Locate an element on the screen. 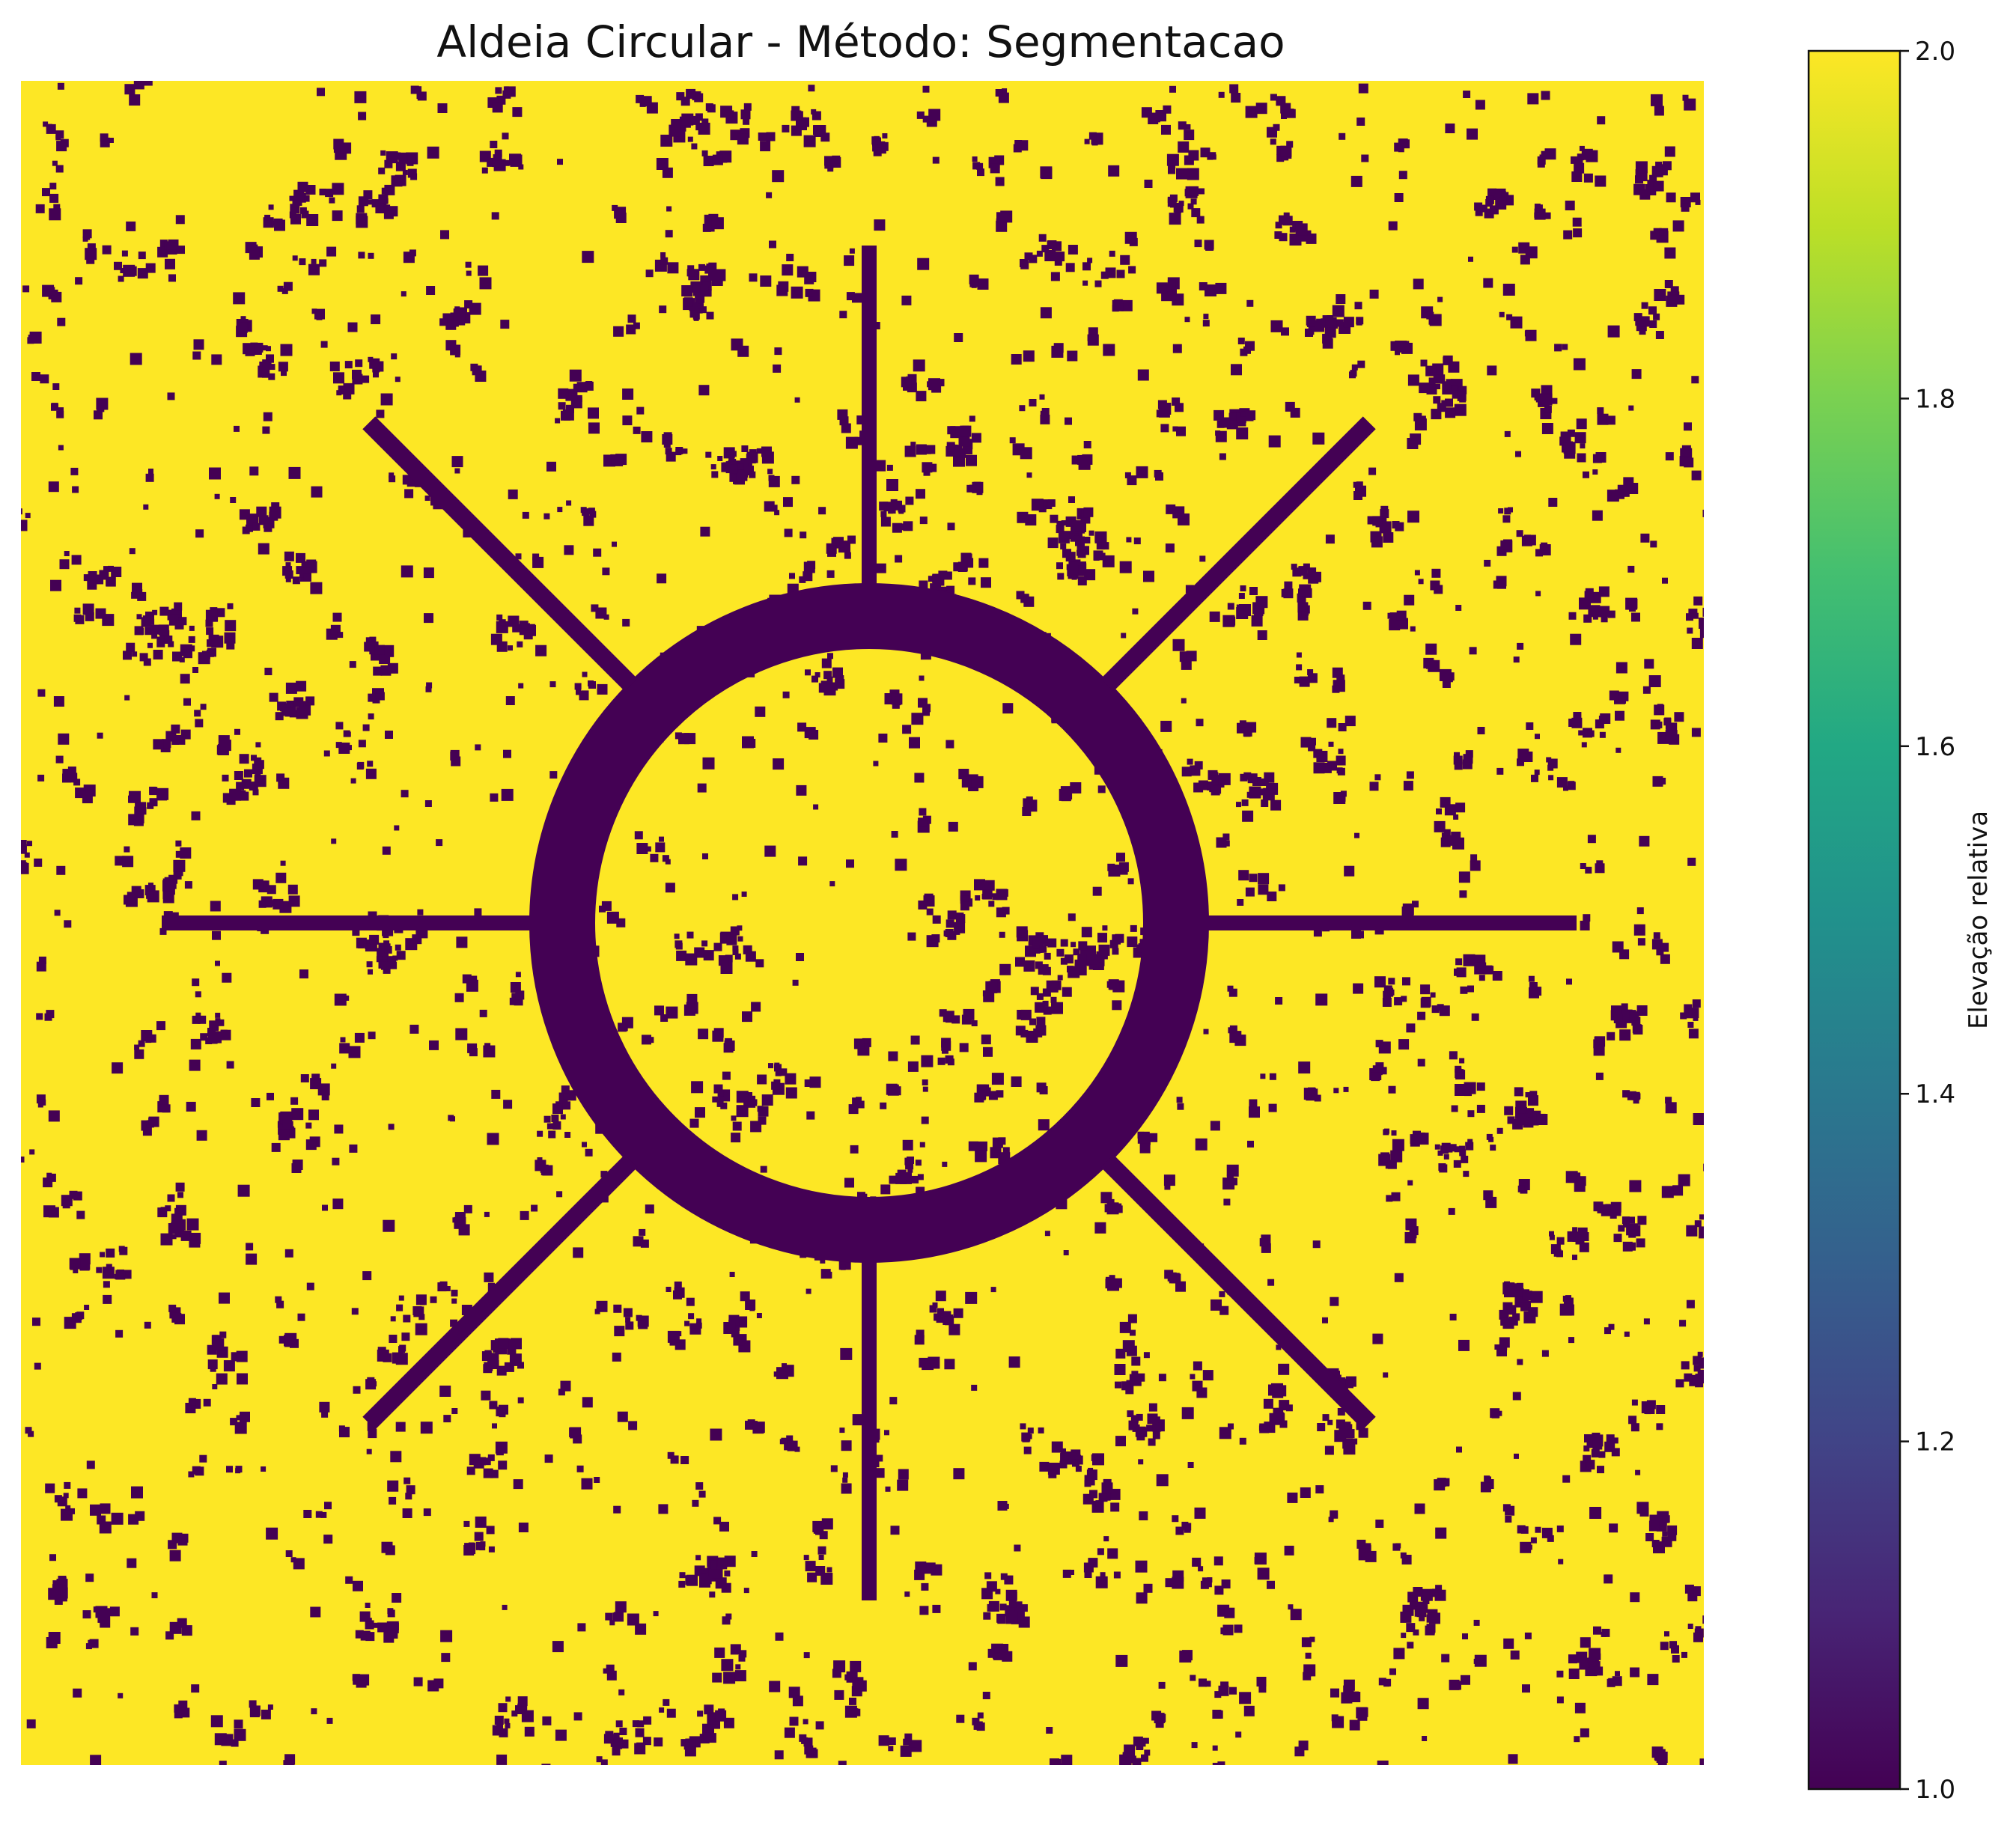  radial-road is located at coordinates (1238, 1292).